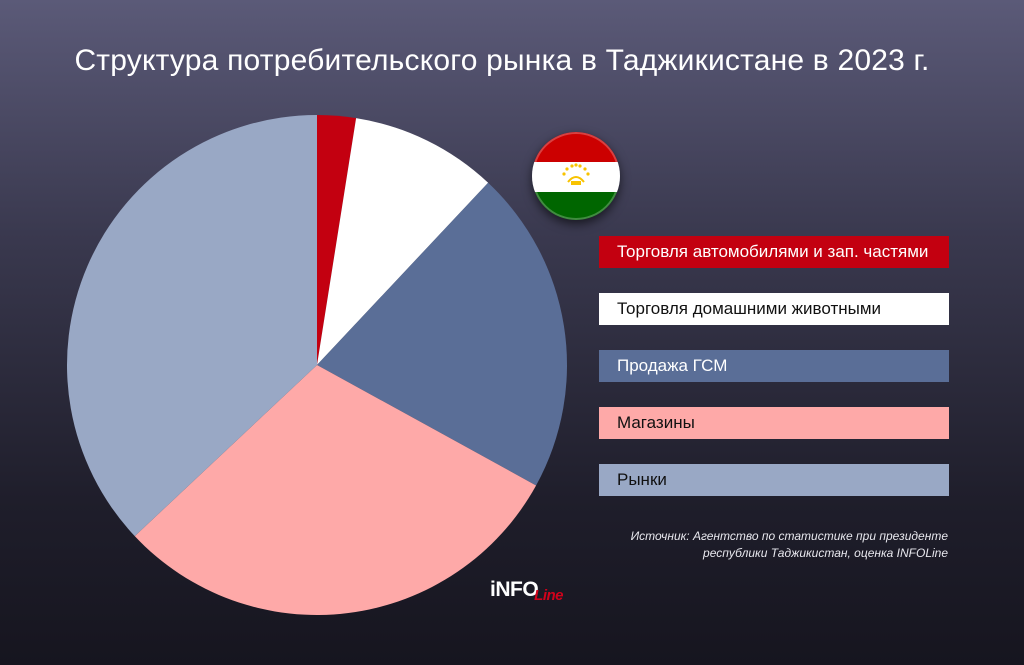  I want to click on logo-main: iNFO, so click(514, 589).